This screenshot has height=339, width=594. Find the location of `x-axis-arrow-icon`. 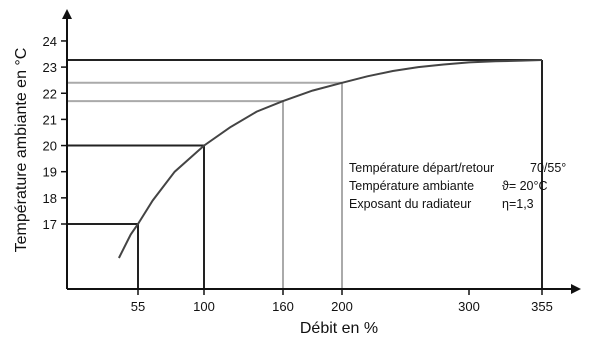

x-axis-arrow-icon is located at coordinates (576, 289).